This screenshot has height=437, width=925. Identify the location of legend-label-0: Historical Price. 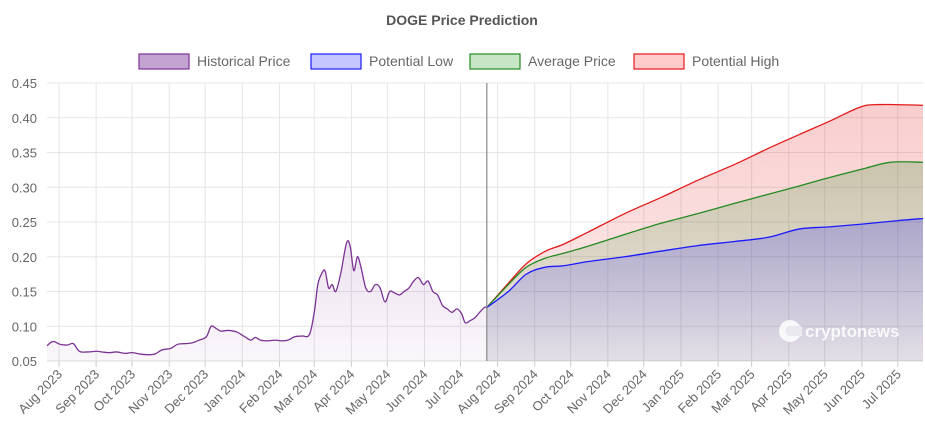
(244, 61).